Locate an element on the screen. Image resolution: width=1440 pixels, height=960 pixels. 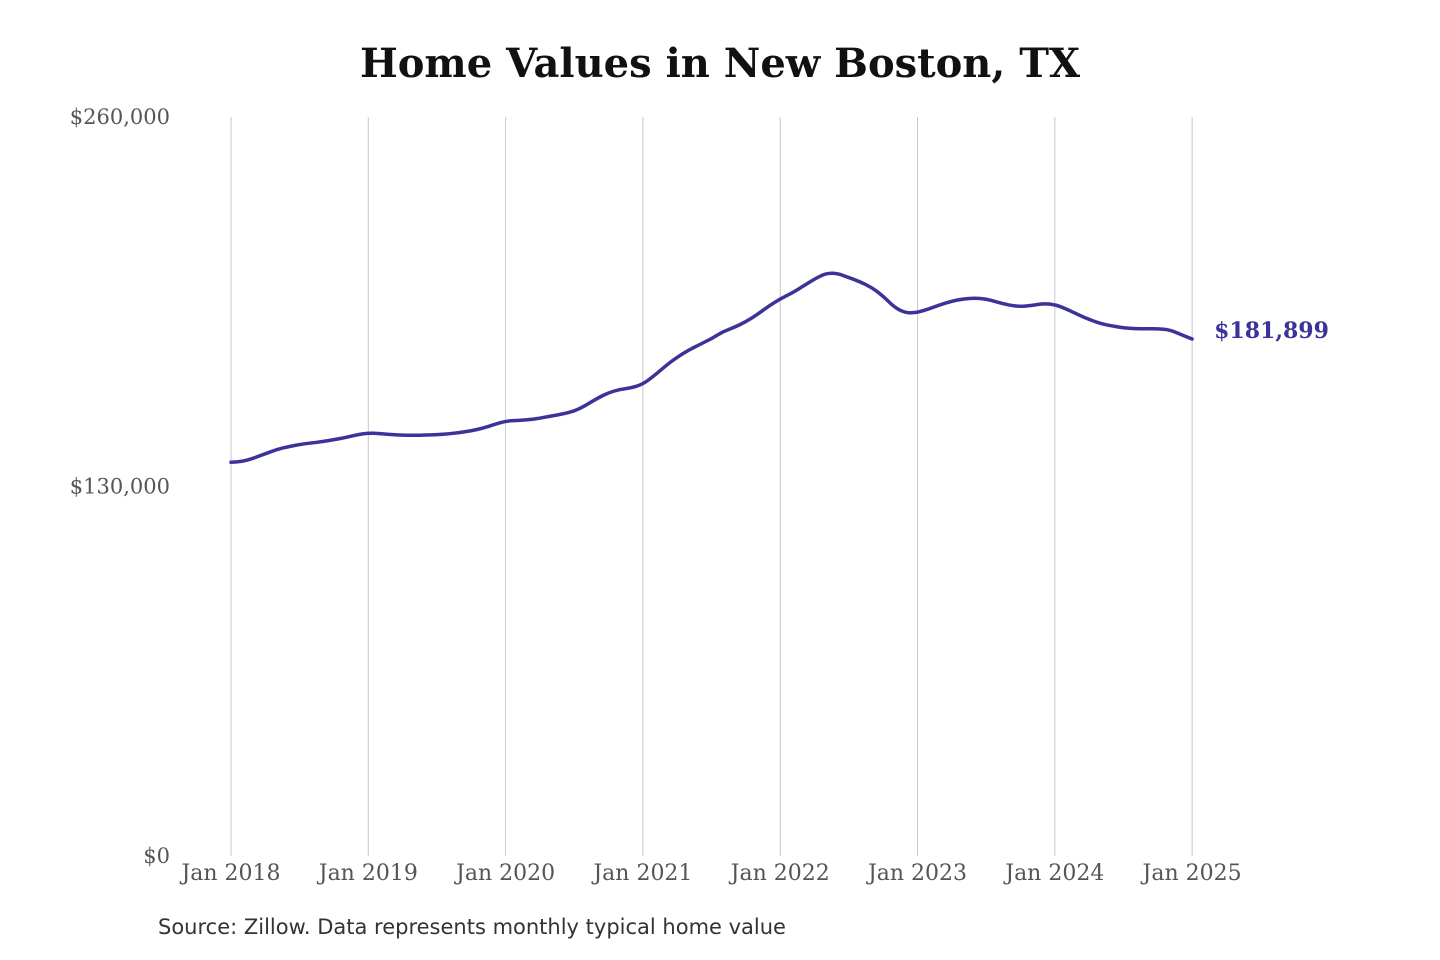
series-layer is located at coordinates (711, 368).